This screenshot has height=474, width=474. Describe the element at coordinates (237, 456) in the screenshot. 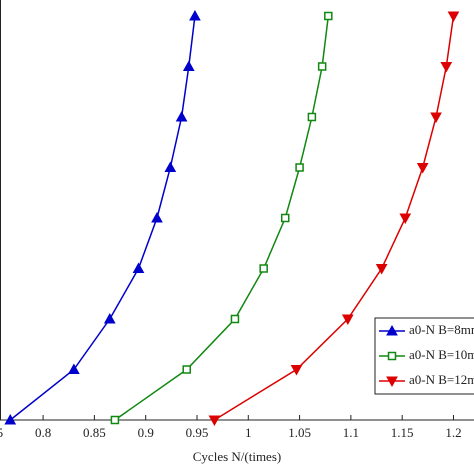

I see `x-axis-label: Cycles N/(times)` at that location.